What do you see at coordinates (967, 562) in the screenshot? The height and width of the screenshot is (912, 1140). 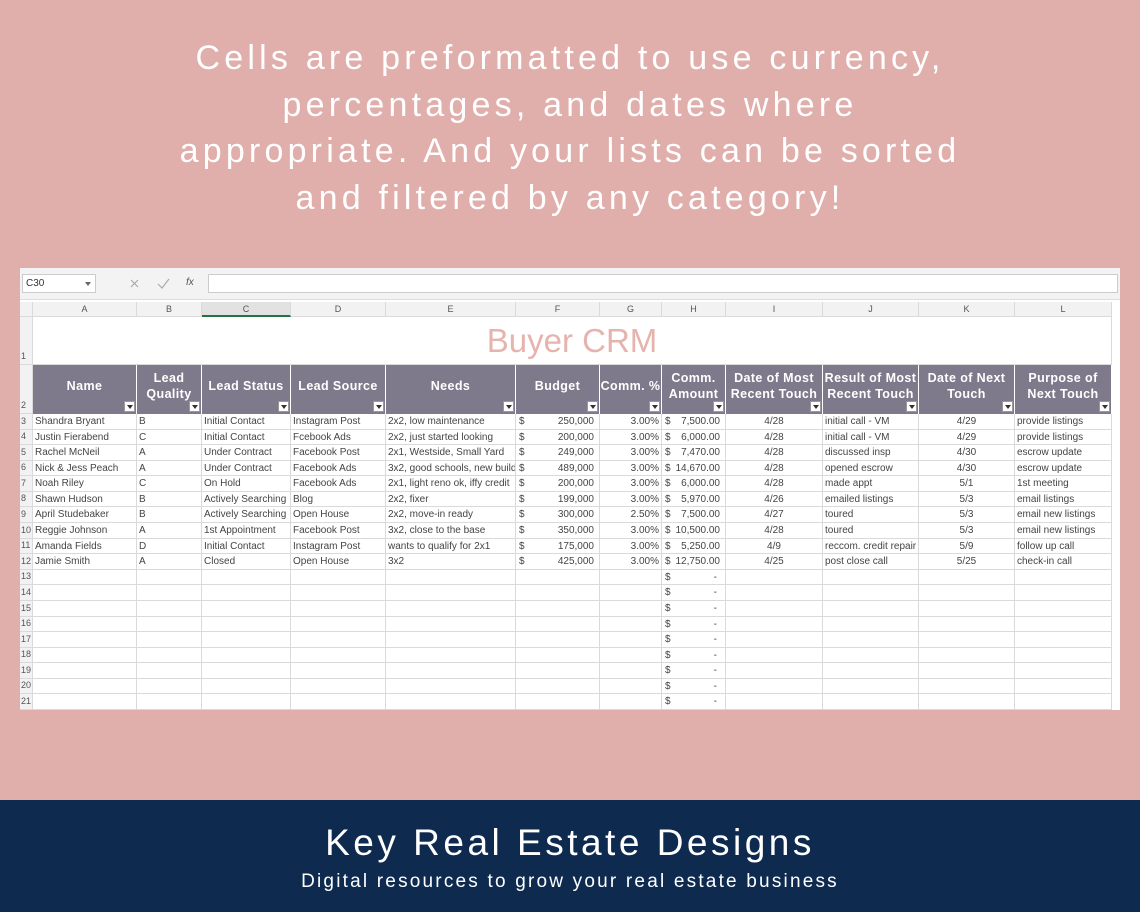 I see `cell: 5/25` at bounding box center [967, 562].